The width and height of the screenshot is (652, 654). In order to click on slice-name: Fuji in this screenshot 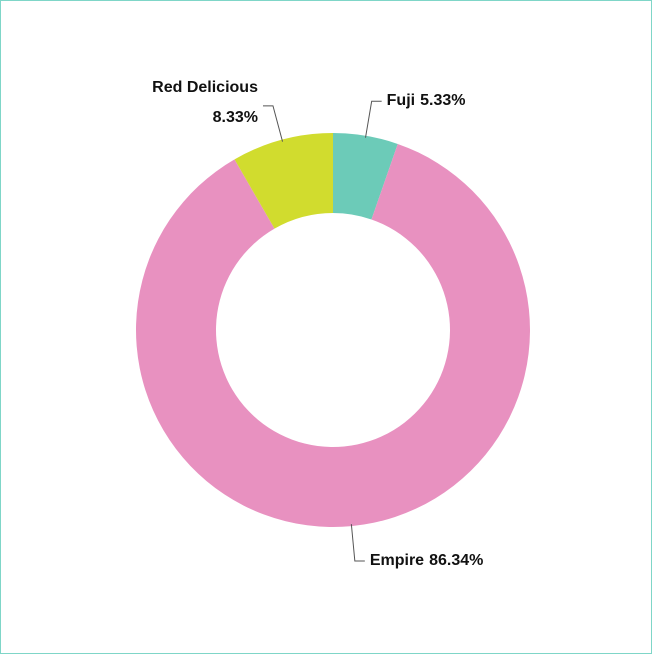, I will do `click(401, 100)`.